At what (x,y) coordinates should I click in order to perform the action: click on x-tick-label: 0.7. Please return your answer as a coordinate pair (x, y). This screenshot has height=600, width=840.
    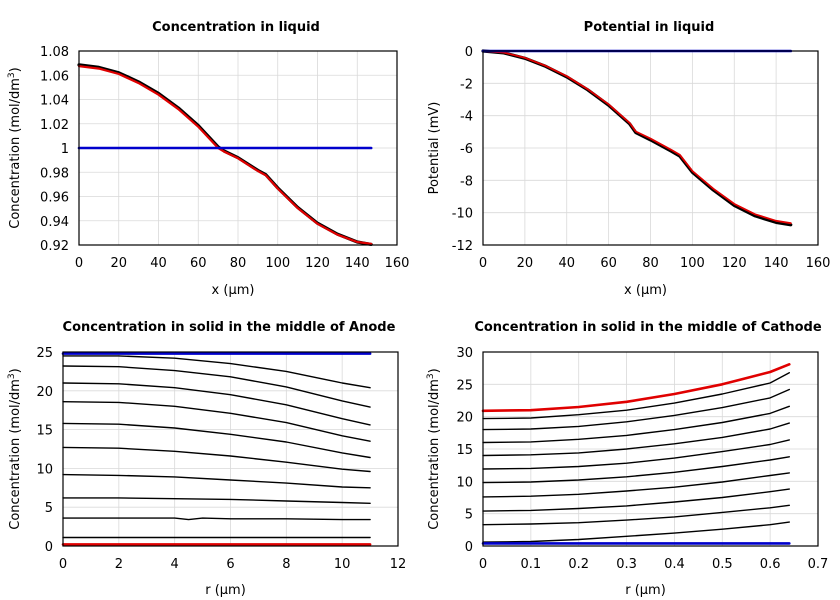
    Looking at the image, I should click on (818, 564).